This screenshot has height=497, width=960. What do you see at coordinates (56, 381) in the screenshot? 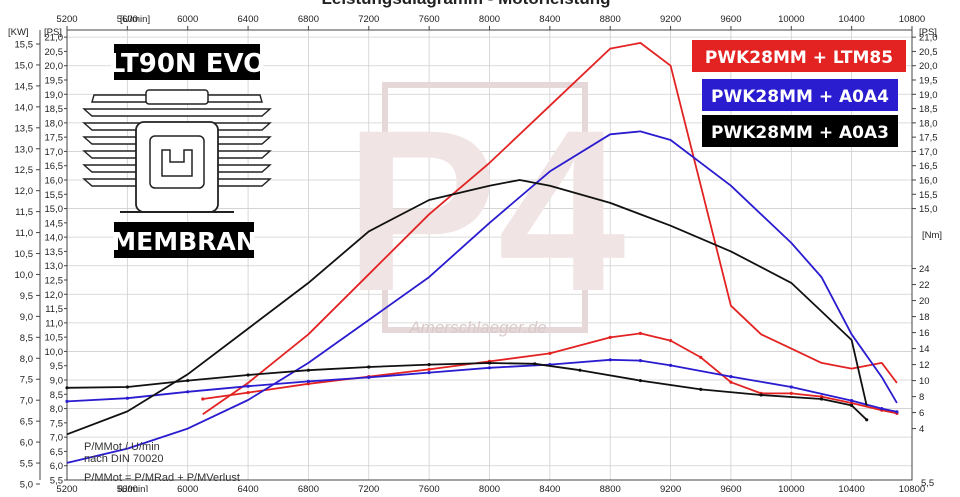
I see `ps-tick-label: 9,0` at bounding box center [56, 381].